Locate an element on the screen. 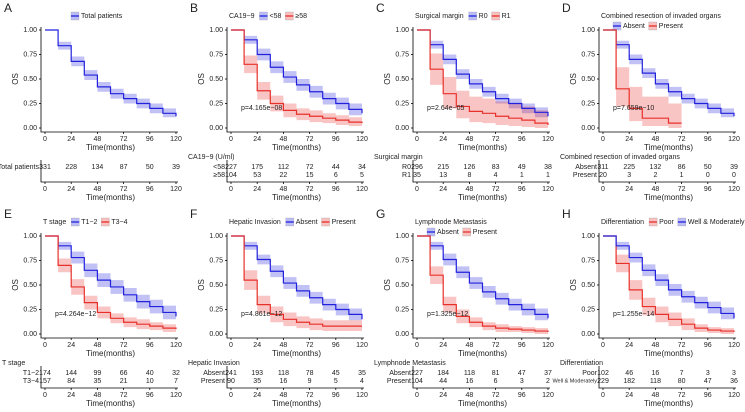 This screenshot has height=412, width=745. risk-x-tick-label: 96 is located at coordinates (522, 395).